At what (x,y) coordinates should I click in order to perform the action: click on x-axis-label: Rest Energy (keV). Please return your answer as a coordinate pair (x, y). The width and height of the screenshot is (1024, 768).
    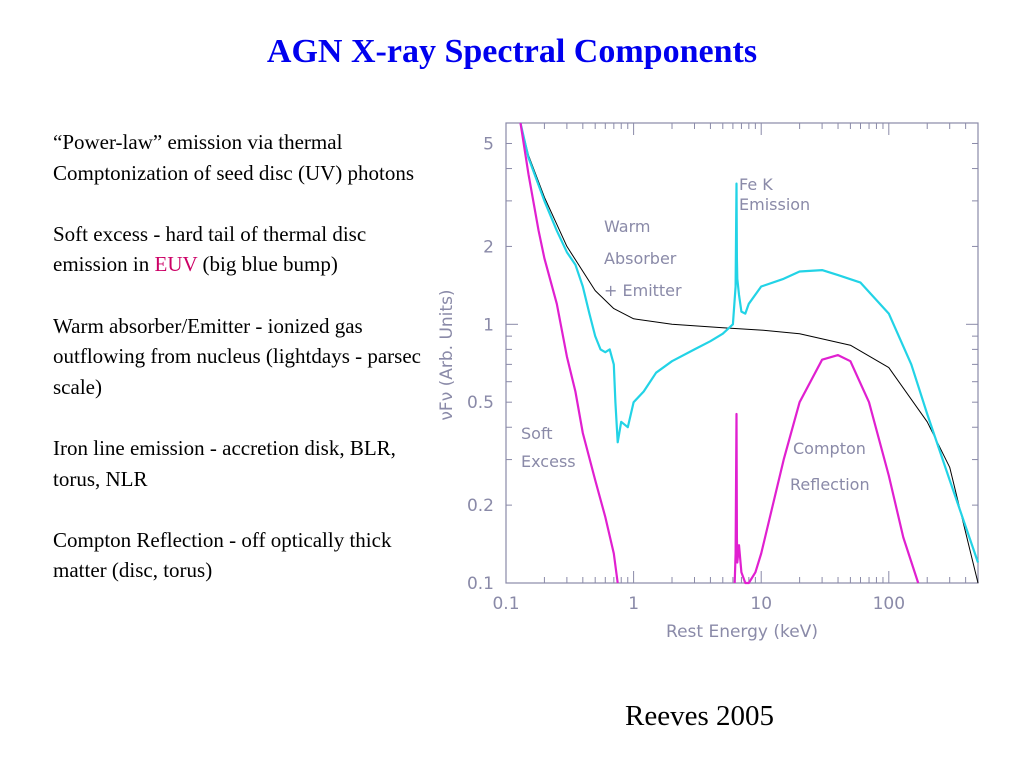
    Looking at the image, I should click on (742, 632).